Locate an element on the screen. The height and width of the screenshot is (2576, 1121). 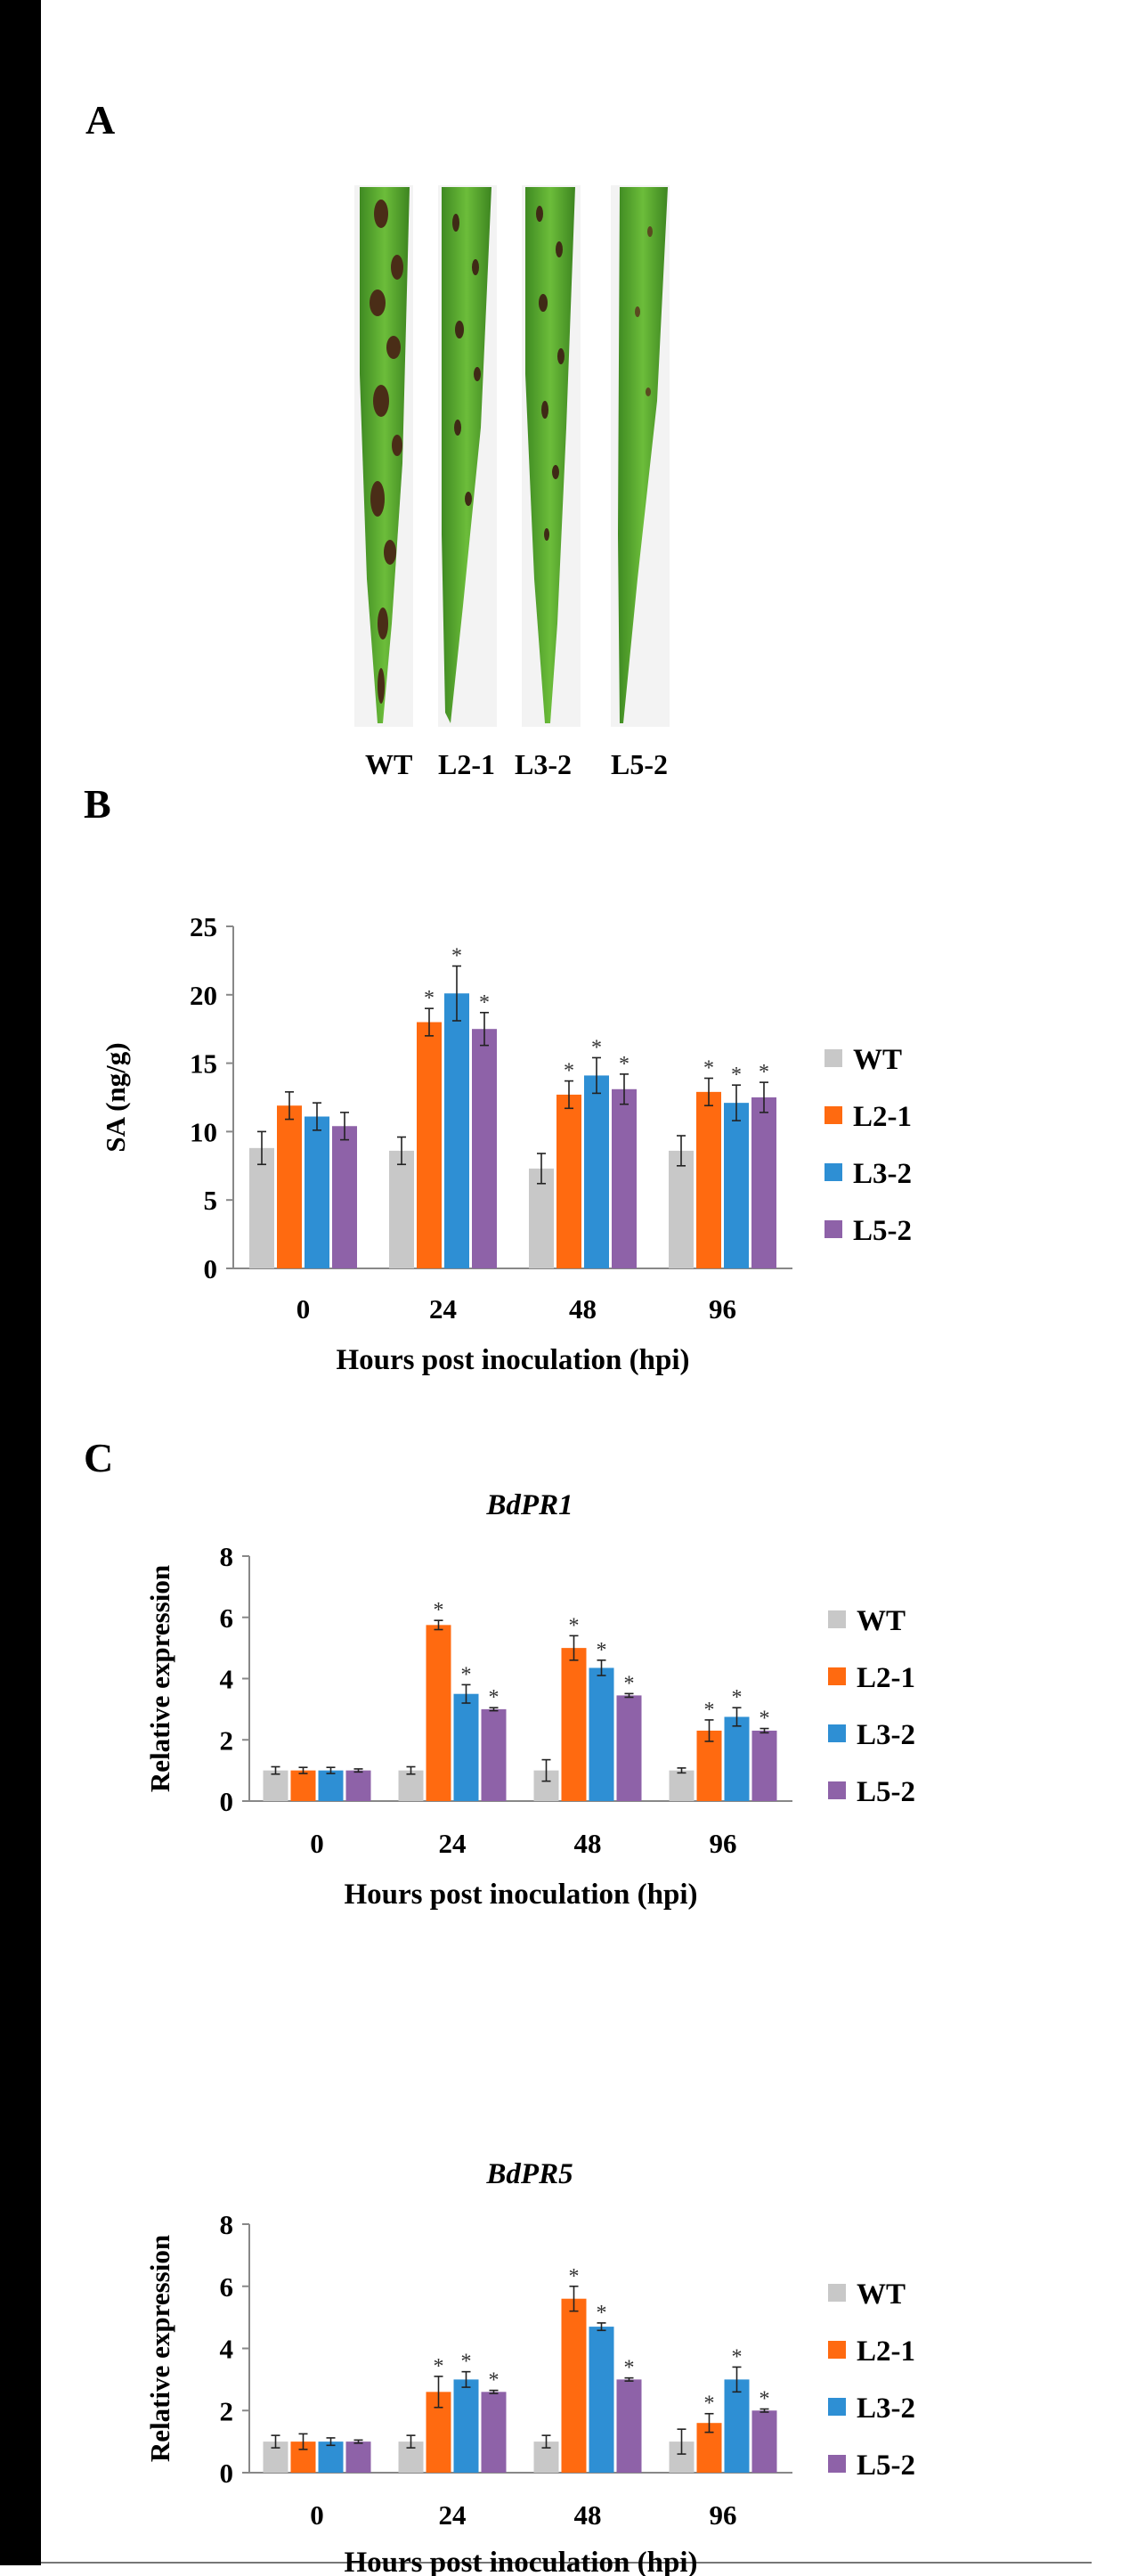
chart3-xtick-label: 48 is located at coordinates (588, 2515).